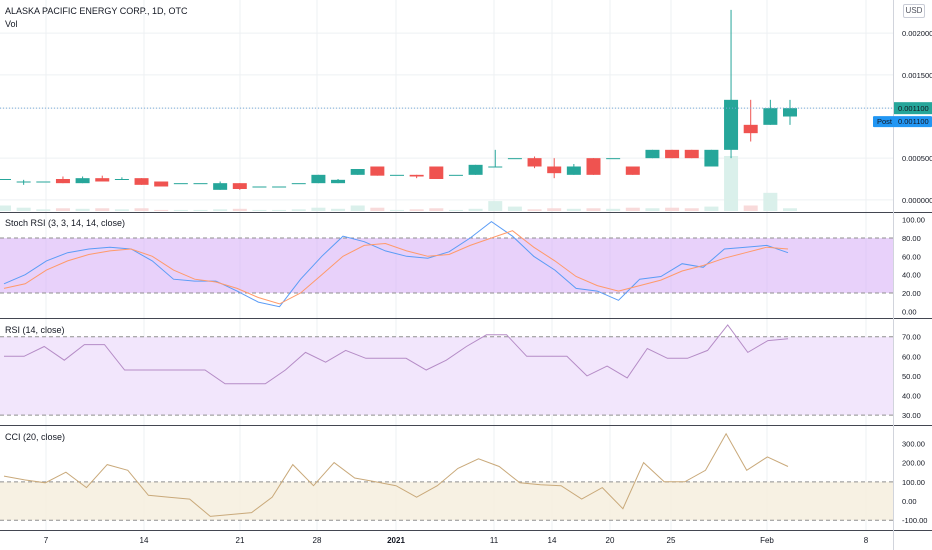 The height and width of the screenshot is (550, 932). What do you see at coordinates (65, 223) in the screenshot?
I see `stoch-rsi-title: Stoch RSI (3, 3, 14, 14, close)` at bounding box center [65, 223].